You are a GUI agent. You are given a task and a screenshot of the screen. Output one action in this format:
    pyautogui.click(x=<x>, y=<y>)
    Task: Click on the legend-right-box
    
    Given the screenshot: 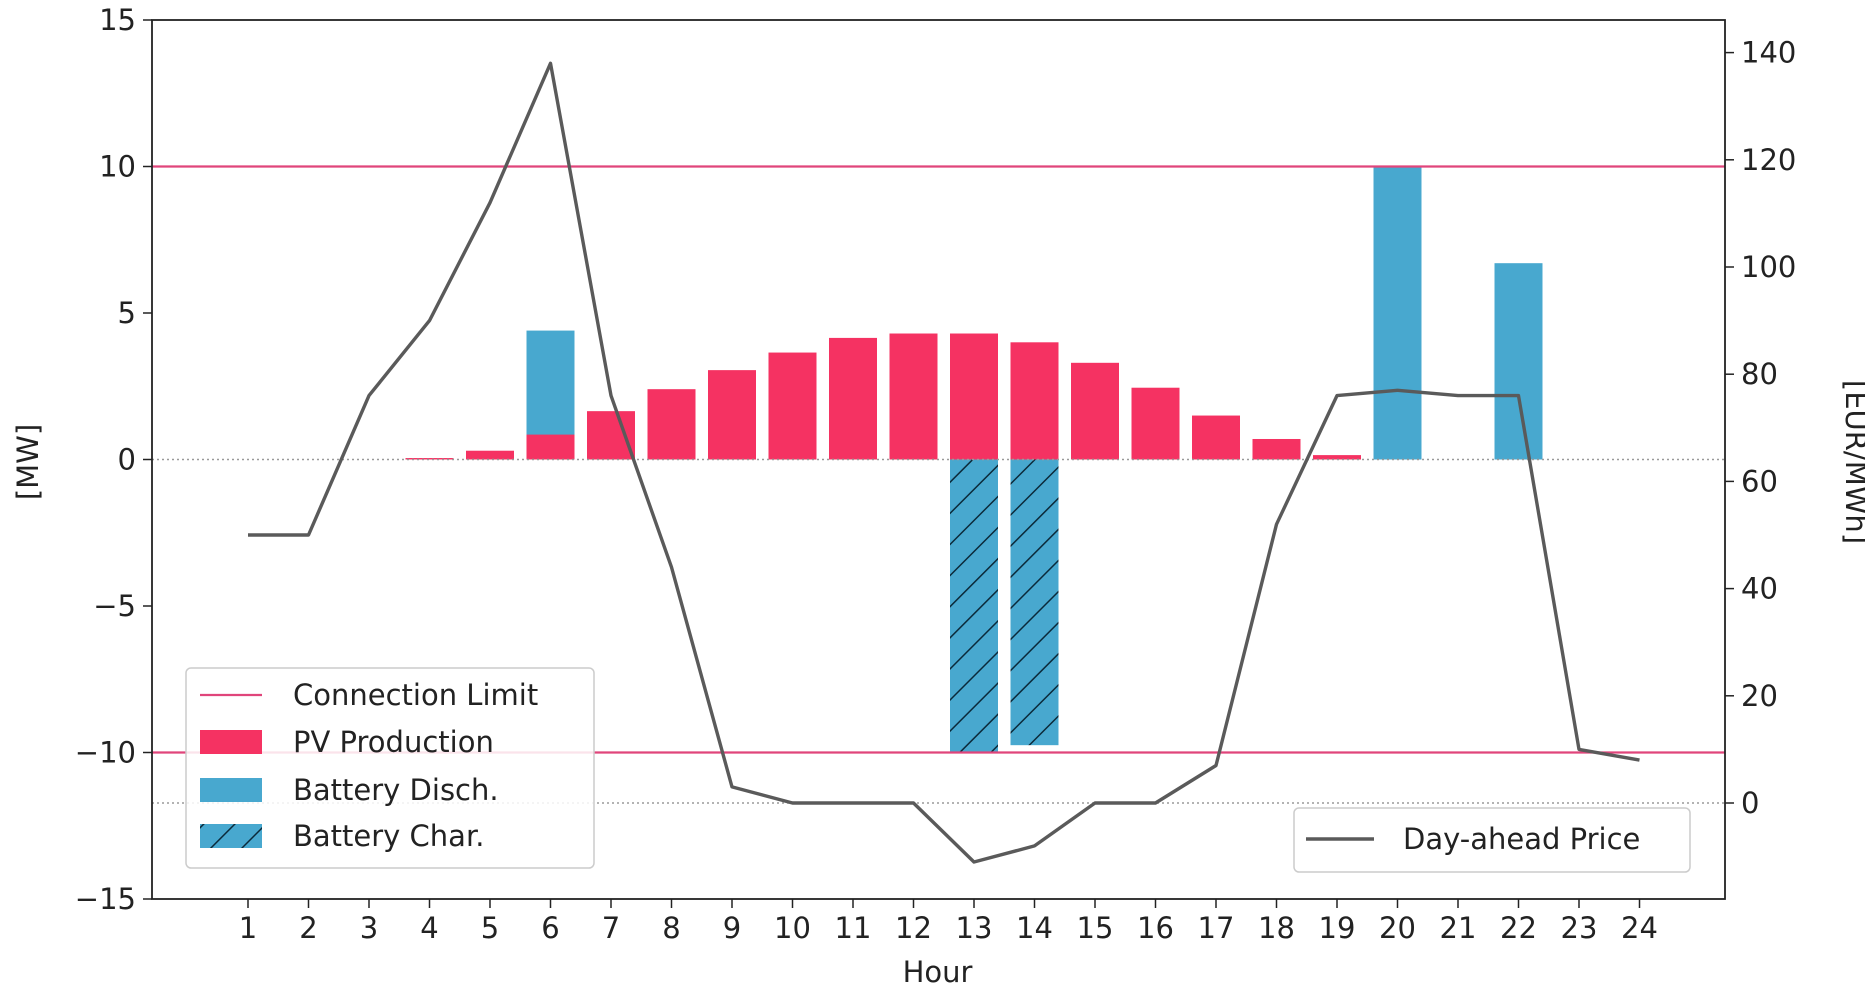 What is the action you would take?
    pyautogui.click(x=1492, y=840)
    